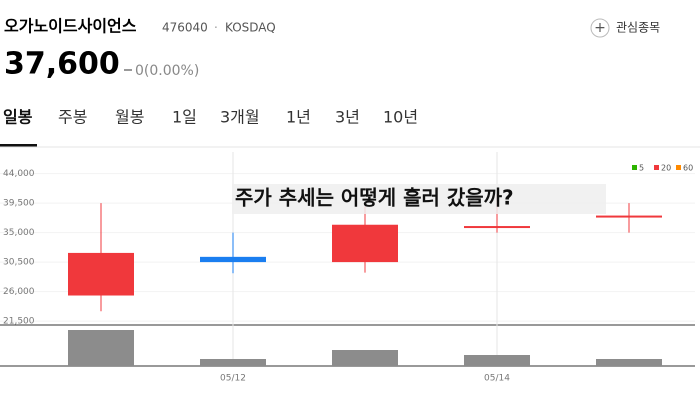 Image resolution: width=700 pixels, height=404 pixels. I want to click on stock-code: 476040, so click(185, 28).